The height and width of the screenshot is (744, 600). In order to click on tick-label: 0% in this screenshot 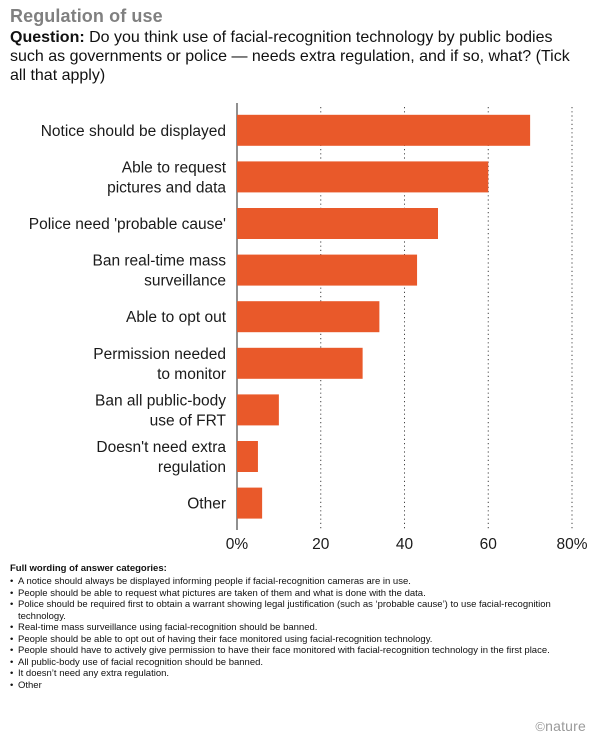, I will do `click(237, 544)`.